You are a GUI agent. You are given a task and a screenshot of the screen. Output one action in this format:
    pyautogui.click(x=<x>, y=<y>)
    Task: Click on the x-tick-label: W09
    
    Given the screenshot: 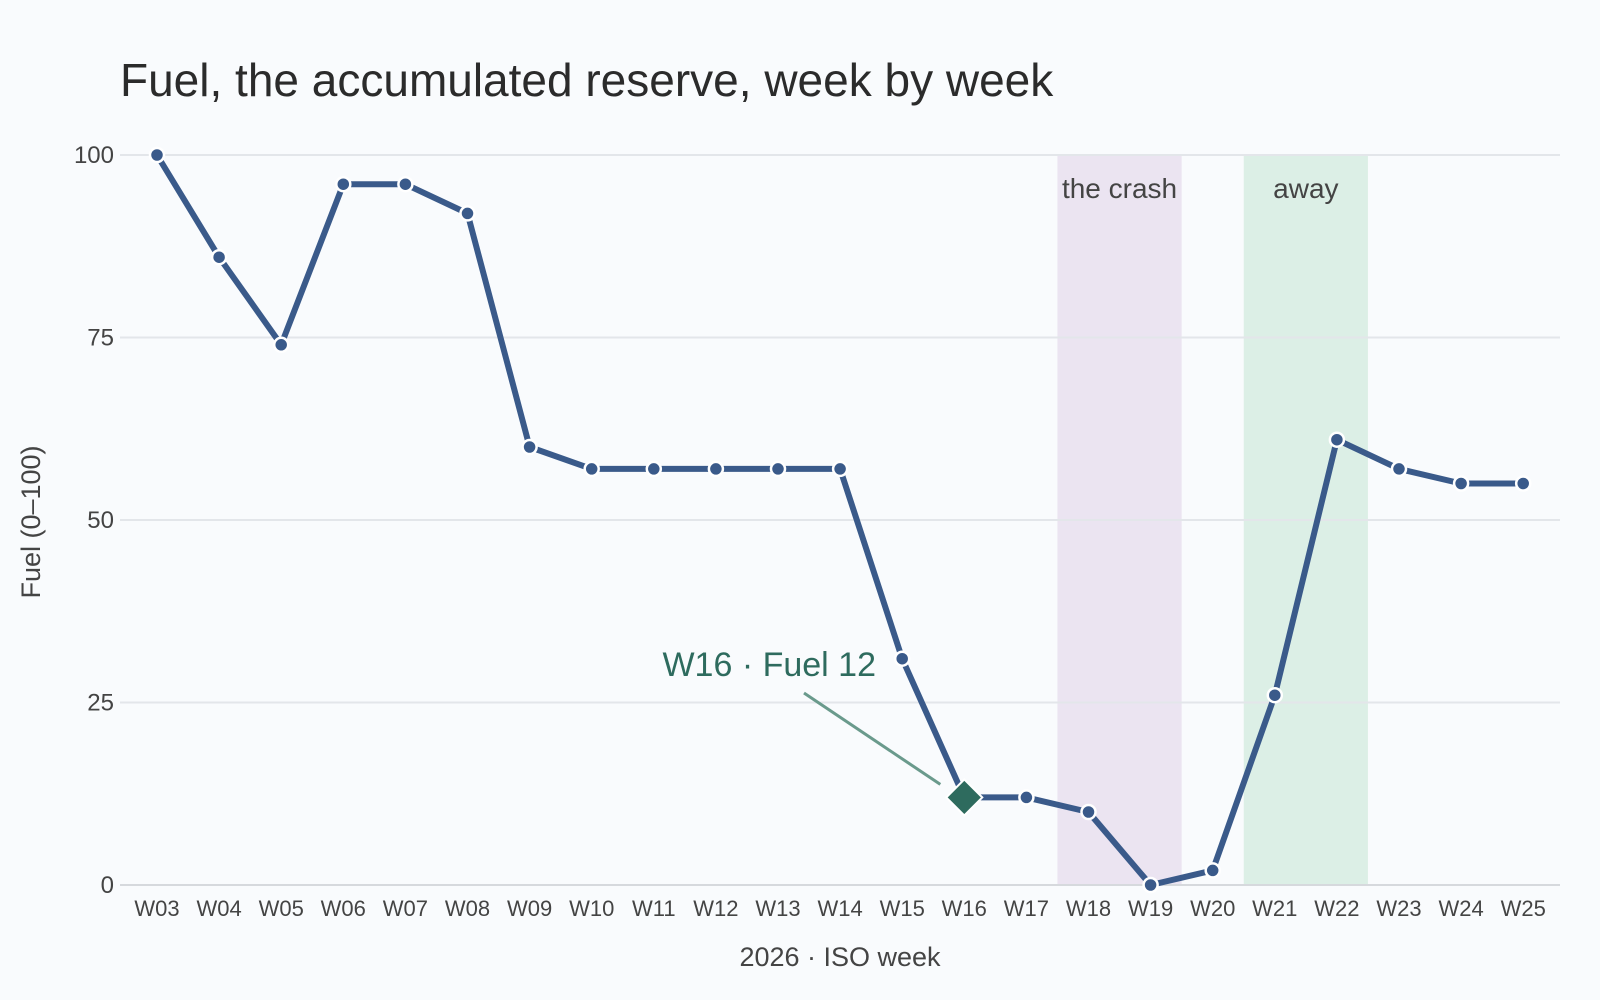 What is the action you would take?
    pyautogui.click(x=529, y=908)
    